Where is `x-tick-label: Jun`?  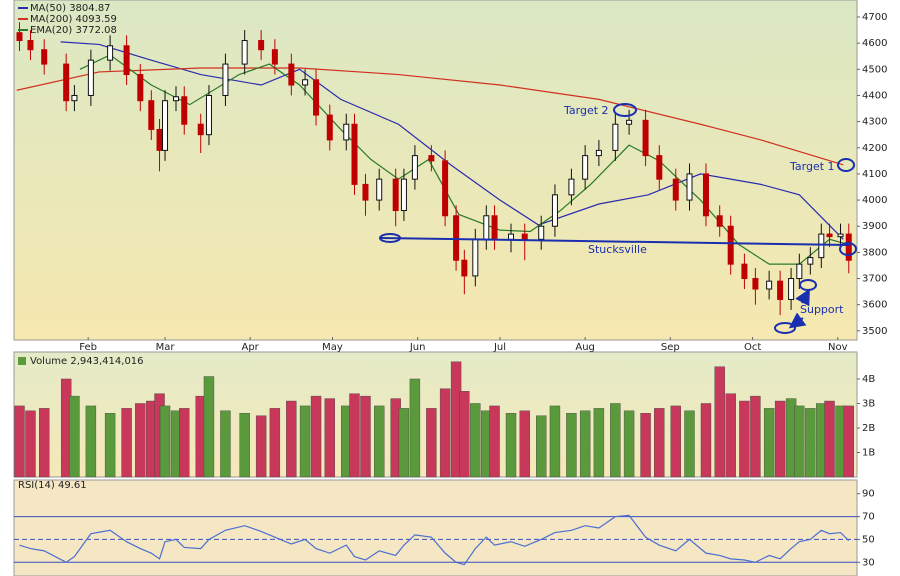
x-tick-label: Jun is located at coordinates (417, 347).